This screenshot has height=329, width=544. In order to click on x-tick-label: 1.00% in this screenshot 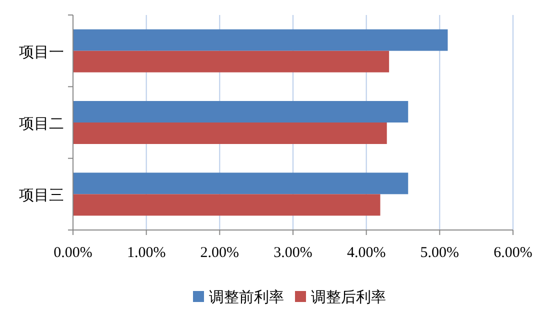, I will do `click(146, 253)`.